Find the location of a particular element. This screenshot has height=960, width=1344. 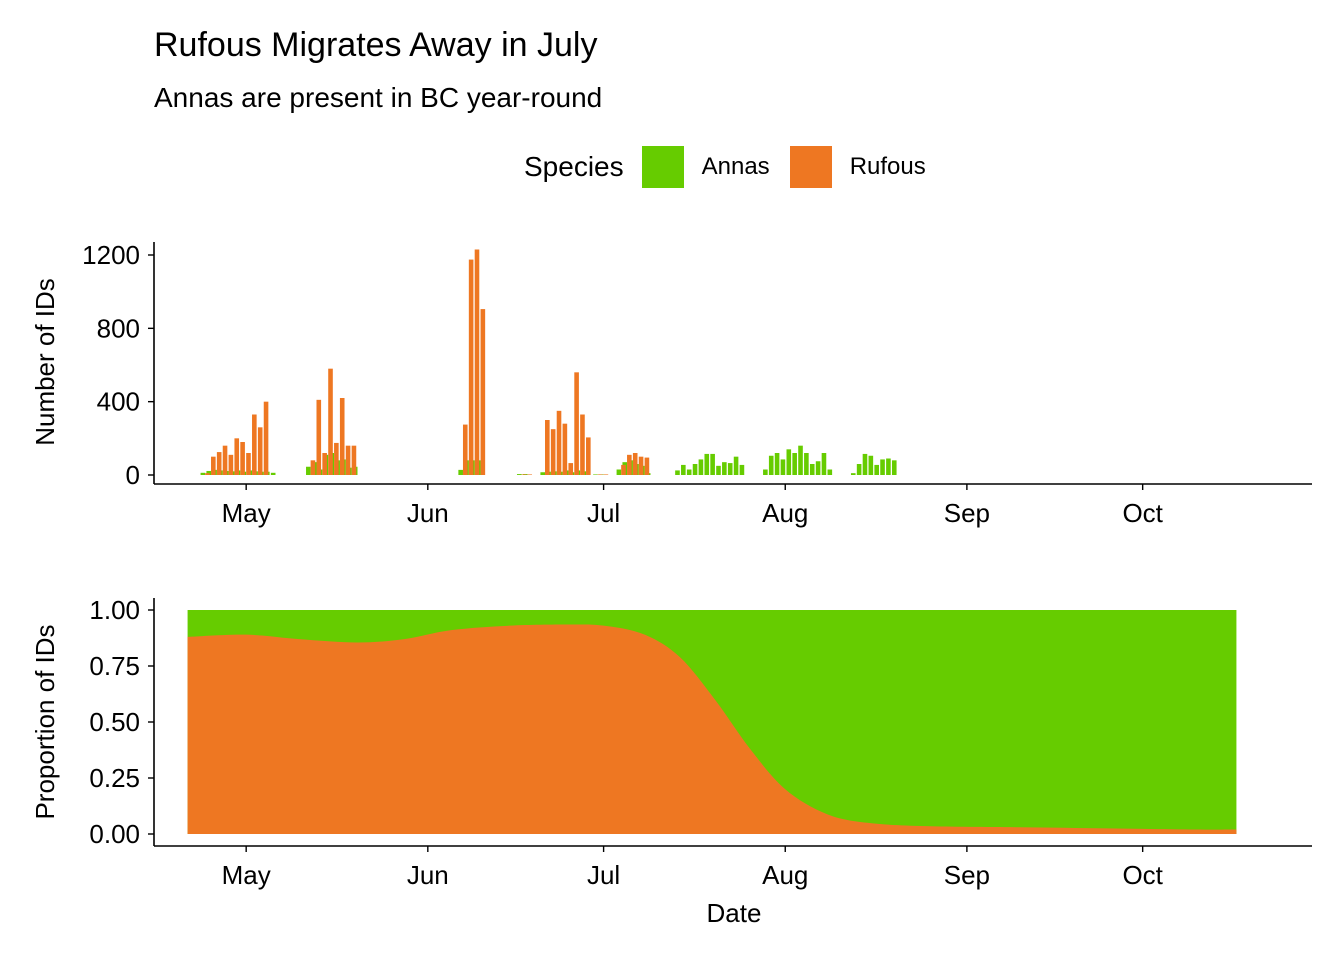

y-tick-label: 1.00 is located at coordinates (114, 610).